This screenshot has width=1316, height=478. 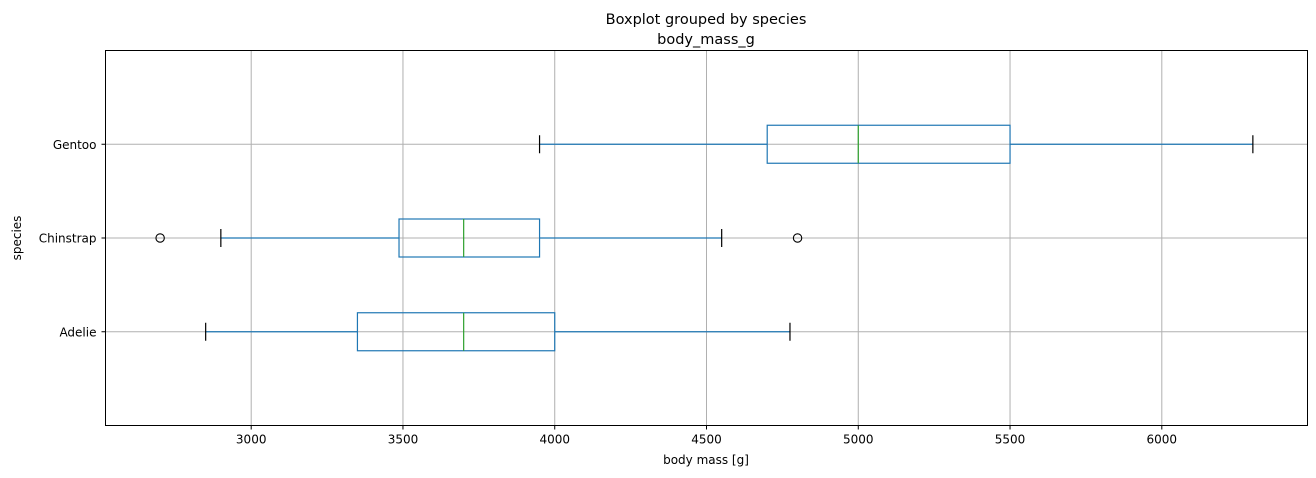 What do you see at coordinates (706, 440) in the screenshot?
I see `x-tick-label: 4500` at bounding box center [706, 440].